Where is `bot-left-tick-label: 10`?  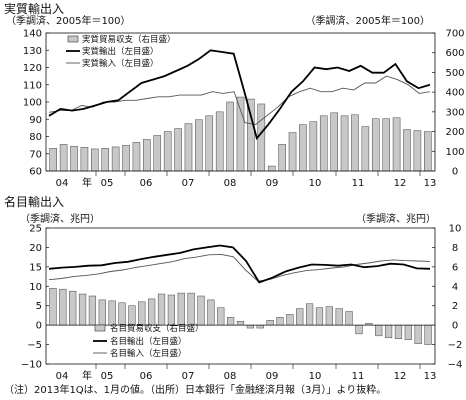
bot-left-tick-label: 10 is located at coordinates (35, 287).